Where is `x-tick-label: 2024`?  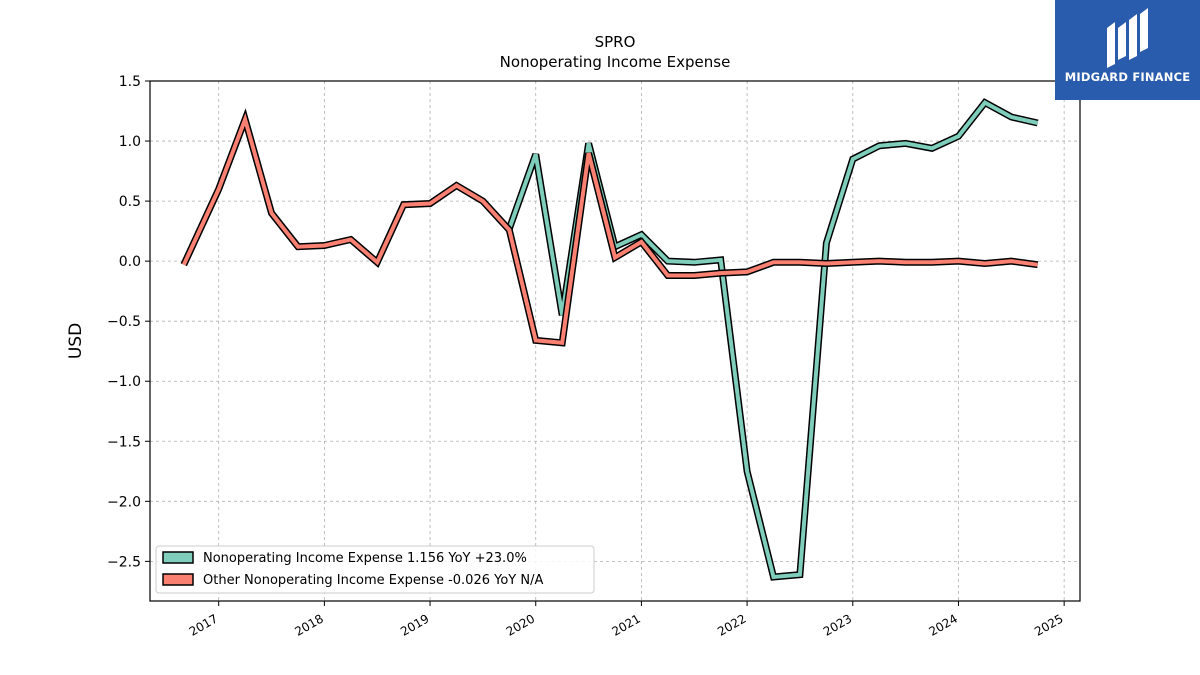 x-tick-label: 2024 is located at coordinates (943, 624).